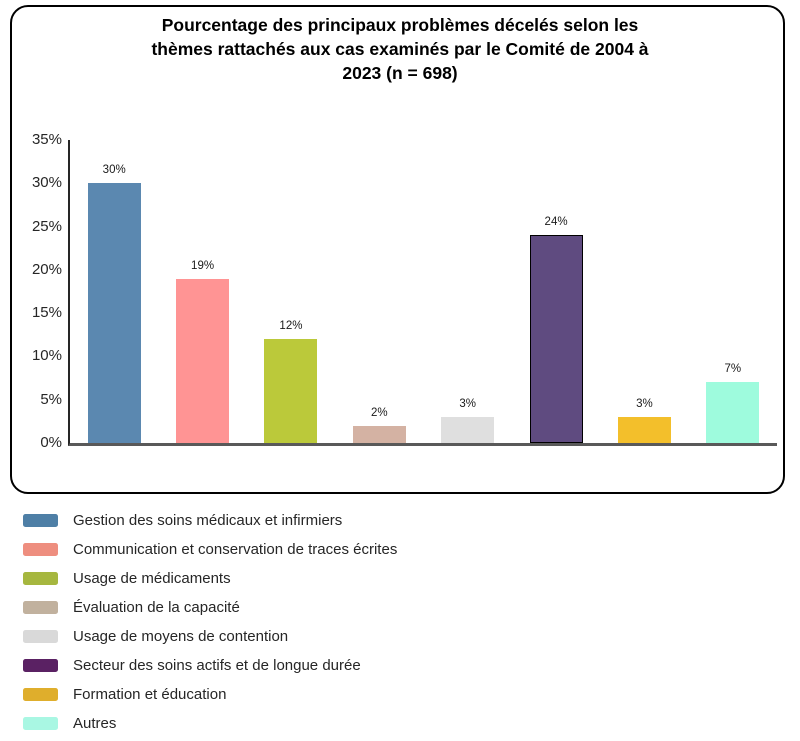 The width and height of the screenshot is (800, 741). What do you see at coordinates (114, 170) in the screenshot?
I see `bar-value-label: 30%` at bounding box center [114, 170].